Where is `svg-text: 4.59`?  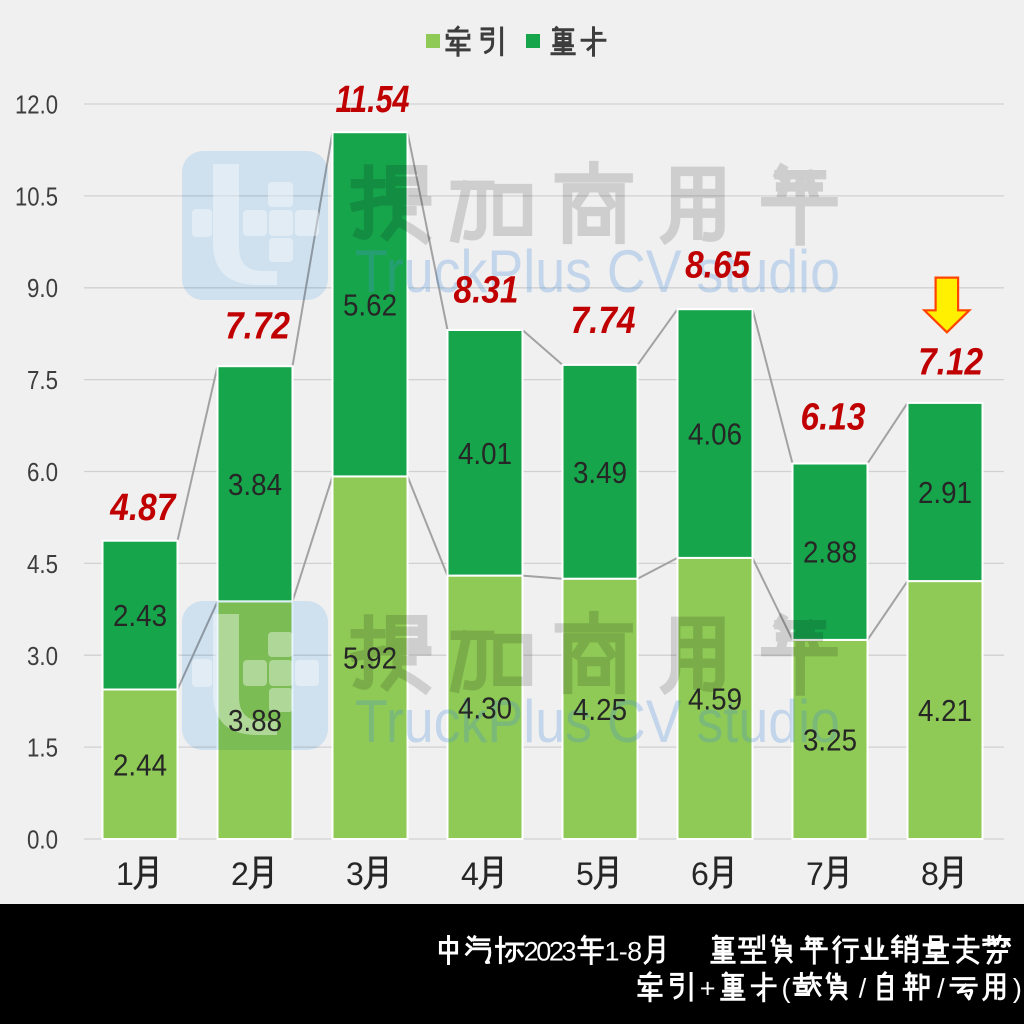 svg-text: 4.59 is located at coordinates (715, 698).